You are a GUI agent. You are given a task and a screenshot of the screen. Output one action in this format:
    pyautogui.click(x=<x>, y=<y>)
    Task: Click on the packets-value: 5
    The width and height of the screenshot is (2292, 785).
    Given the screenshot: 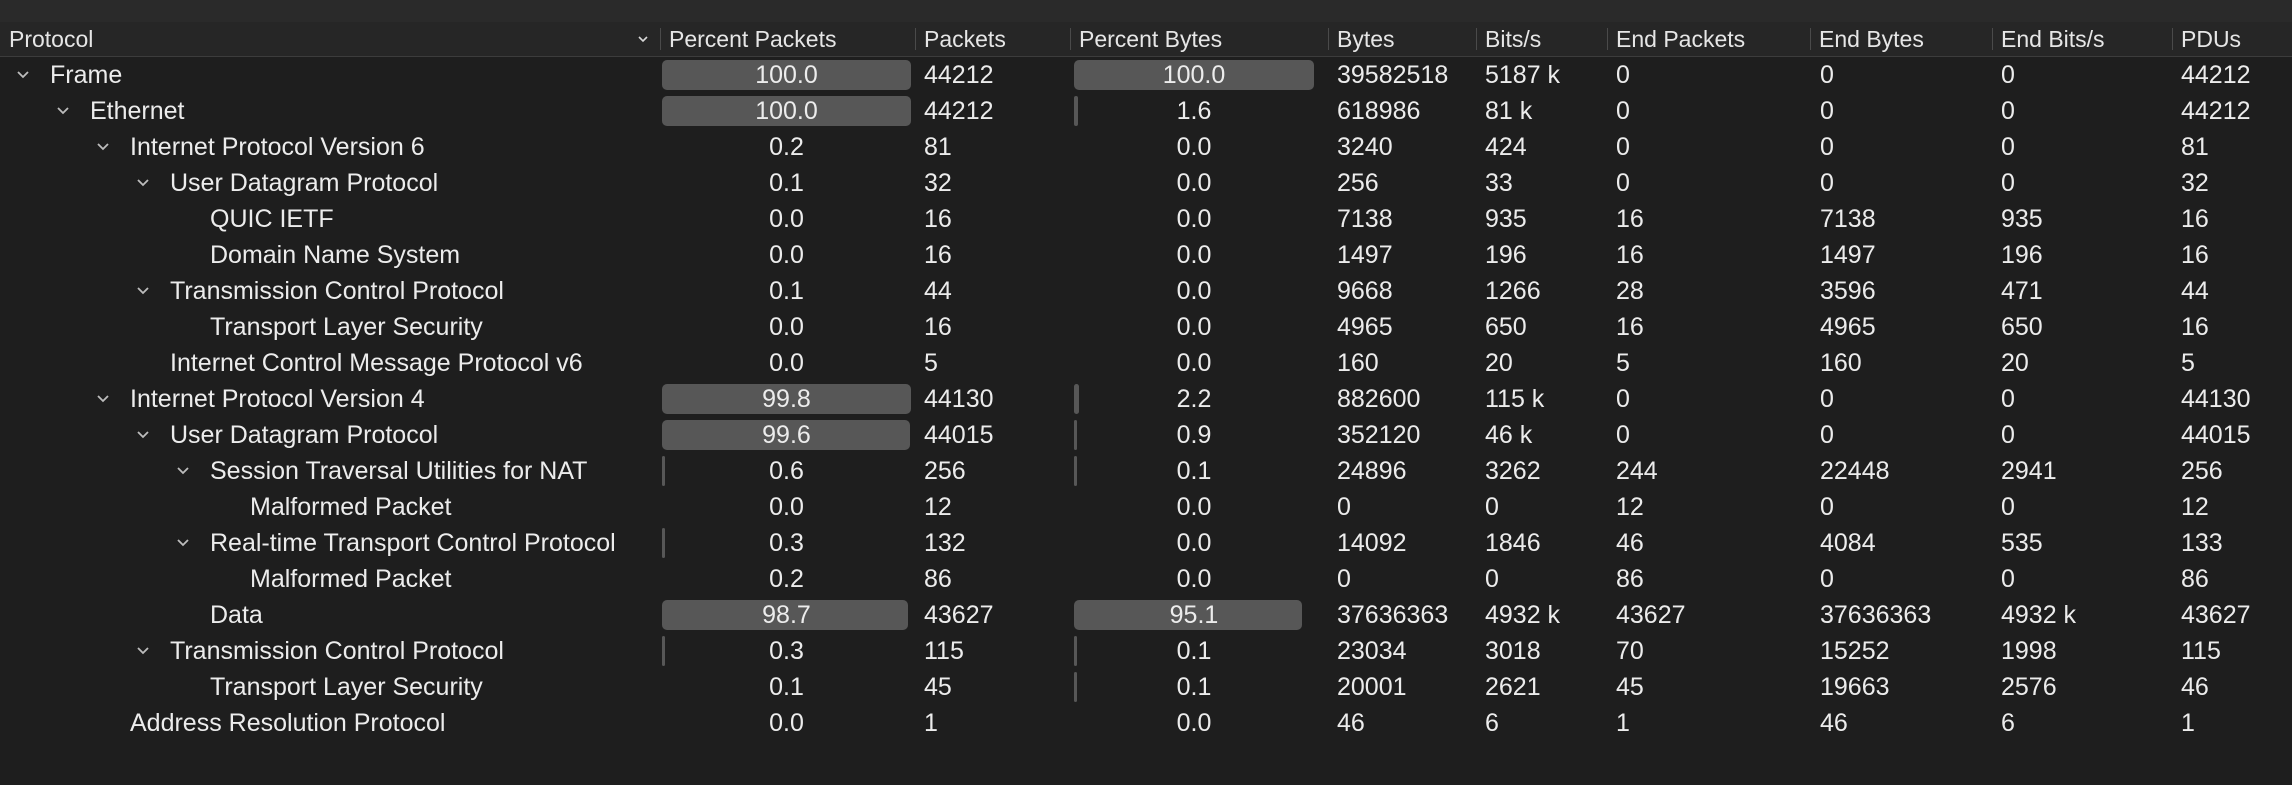 What is the action you would take?
    pyautogui.click(x=931, y=363)
    